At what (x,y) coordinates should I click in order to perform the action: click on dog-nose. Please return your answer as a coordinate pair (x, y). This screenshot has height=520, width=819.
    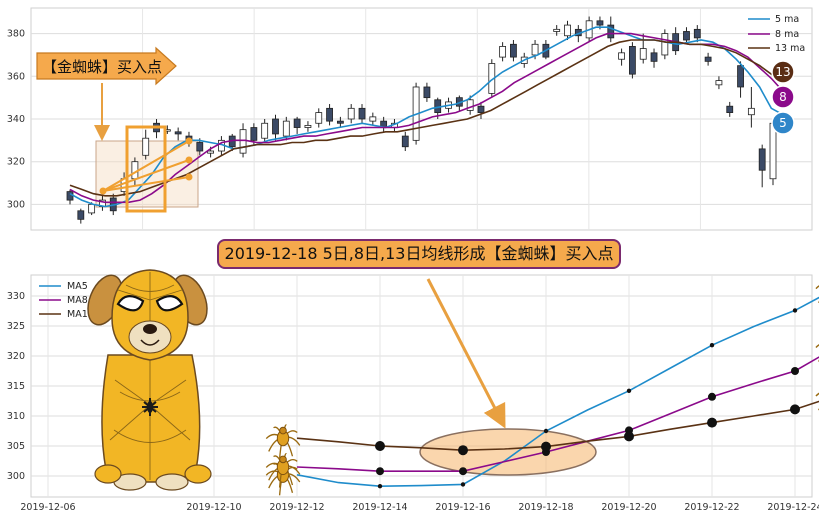
    Looking at the image, I should click on (150, 329).